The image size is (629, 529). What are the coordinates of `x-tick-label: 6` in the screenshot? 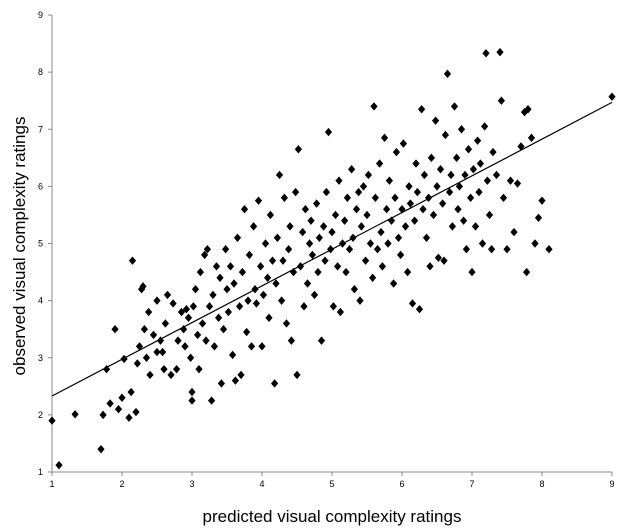 It's located at (401, 484).